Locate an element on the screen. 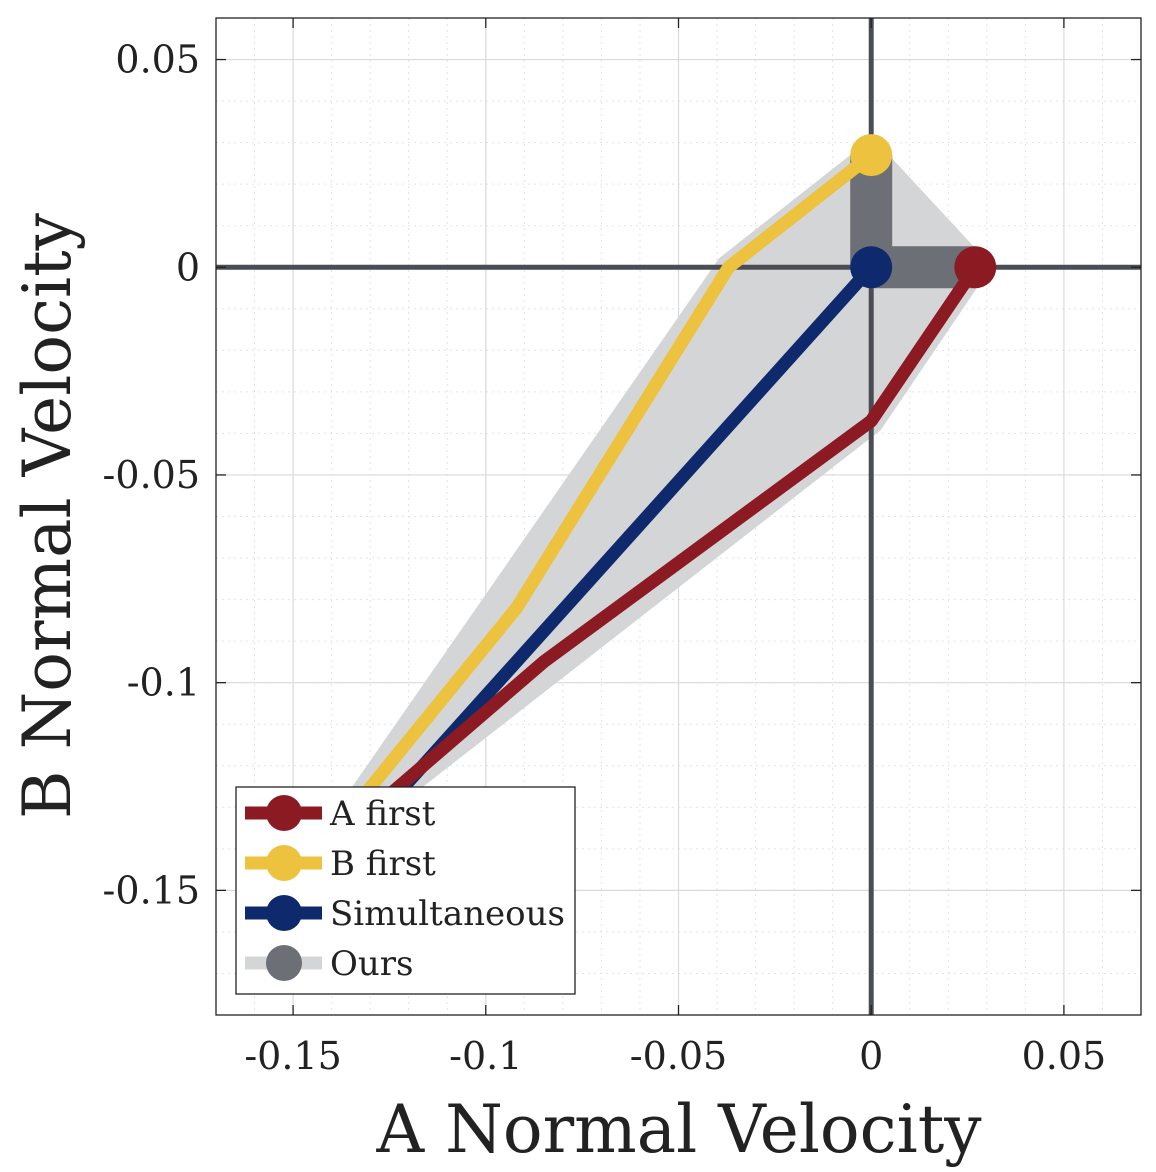 This screenshot has width=1156, height=1172. x-tick-label: -0.15 is located at coordinates (292, 1056).